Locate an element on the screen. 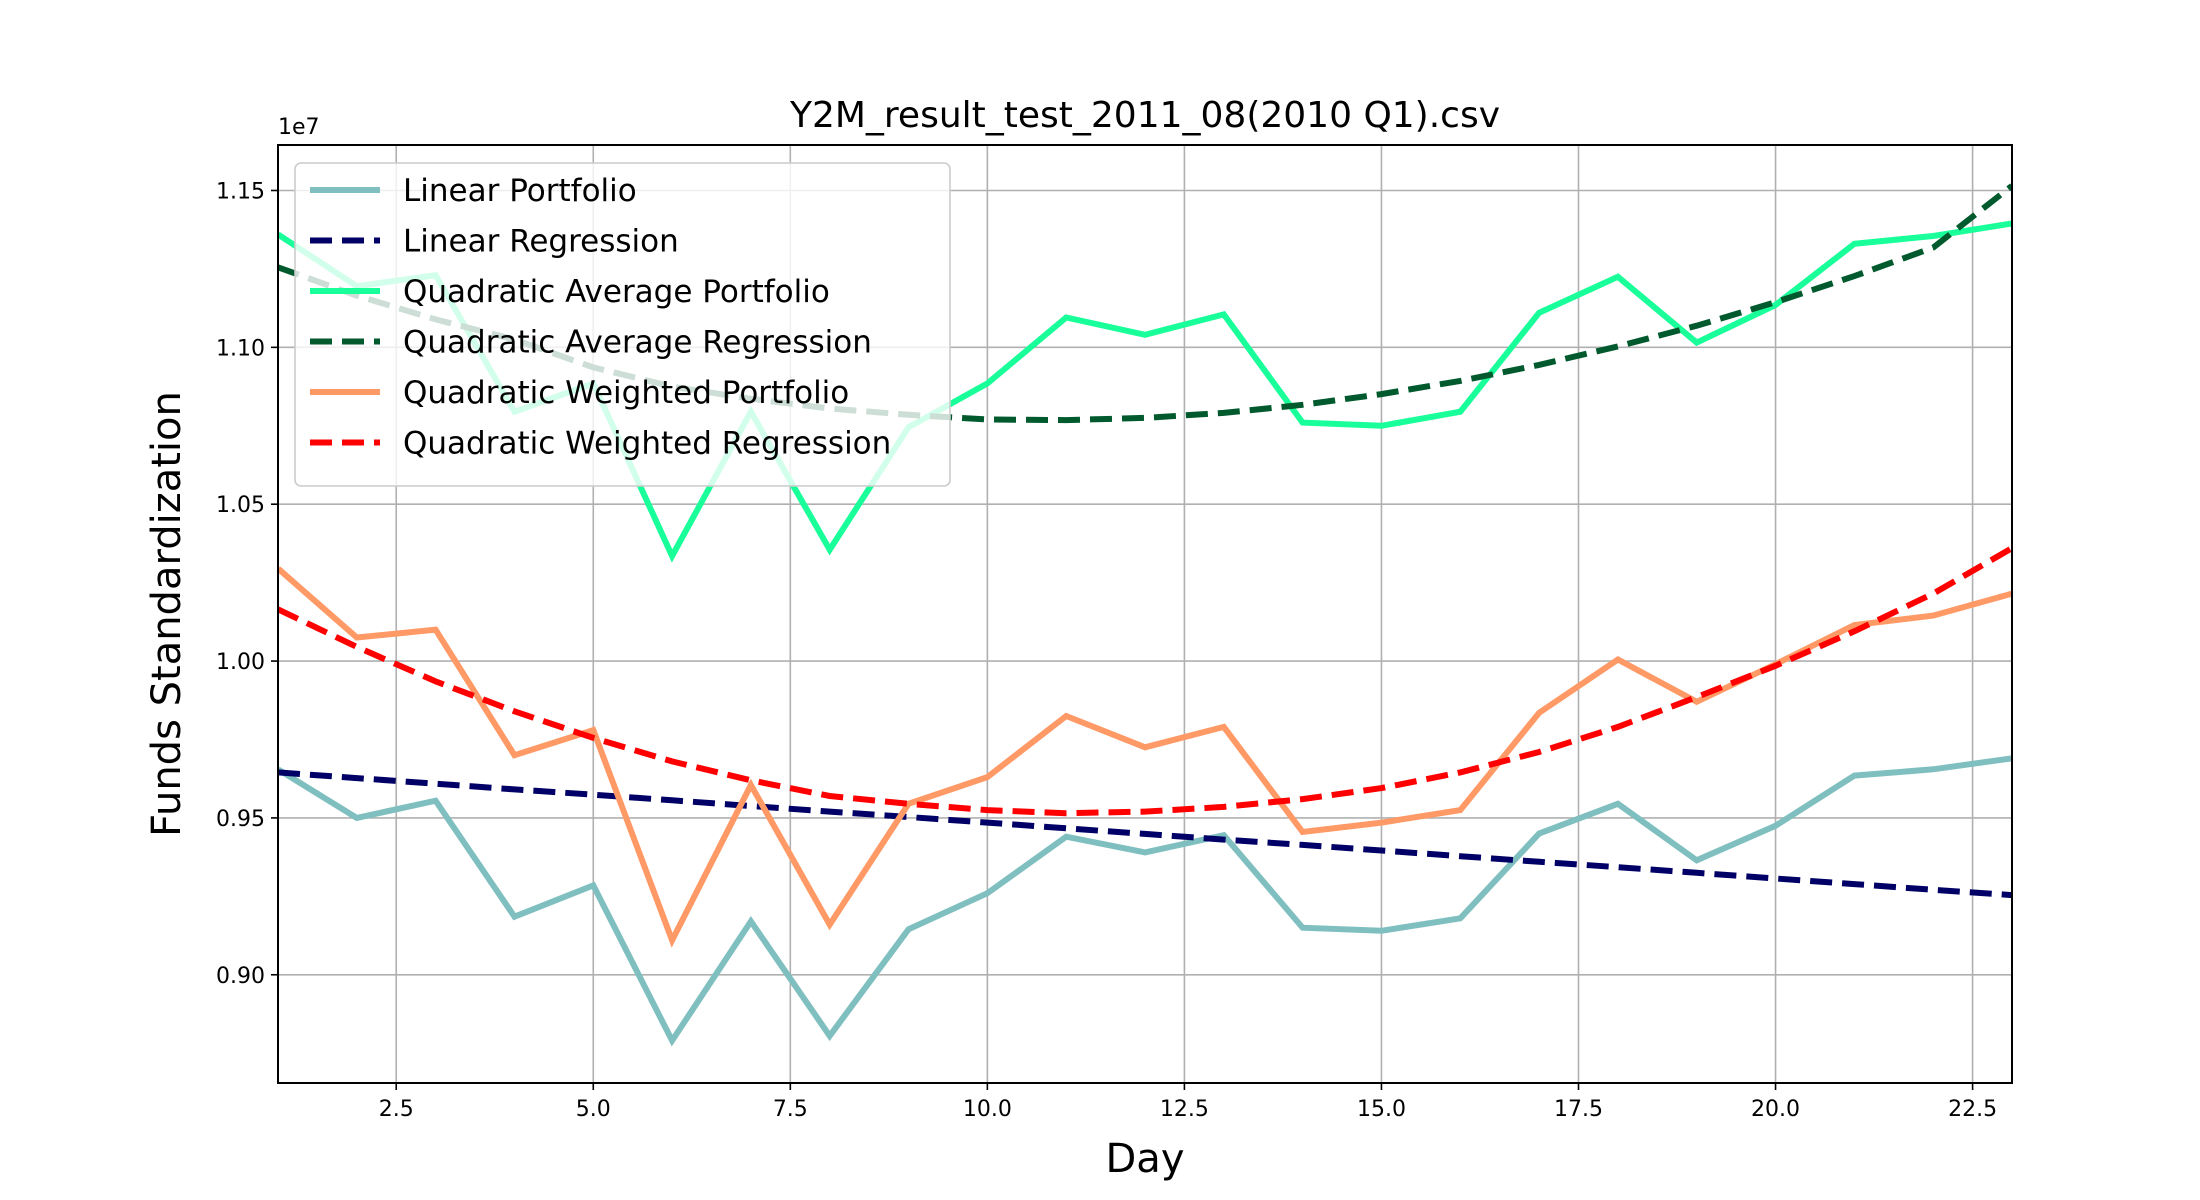 This screenshot has width=2200, height=1200. y-tick-label: 1.15 is located at coordinates (240, 191).